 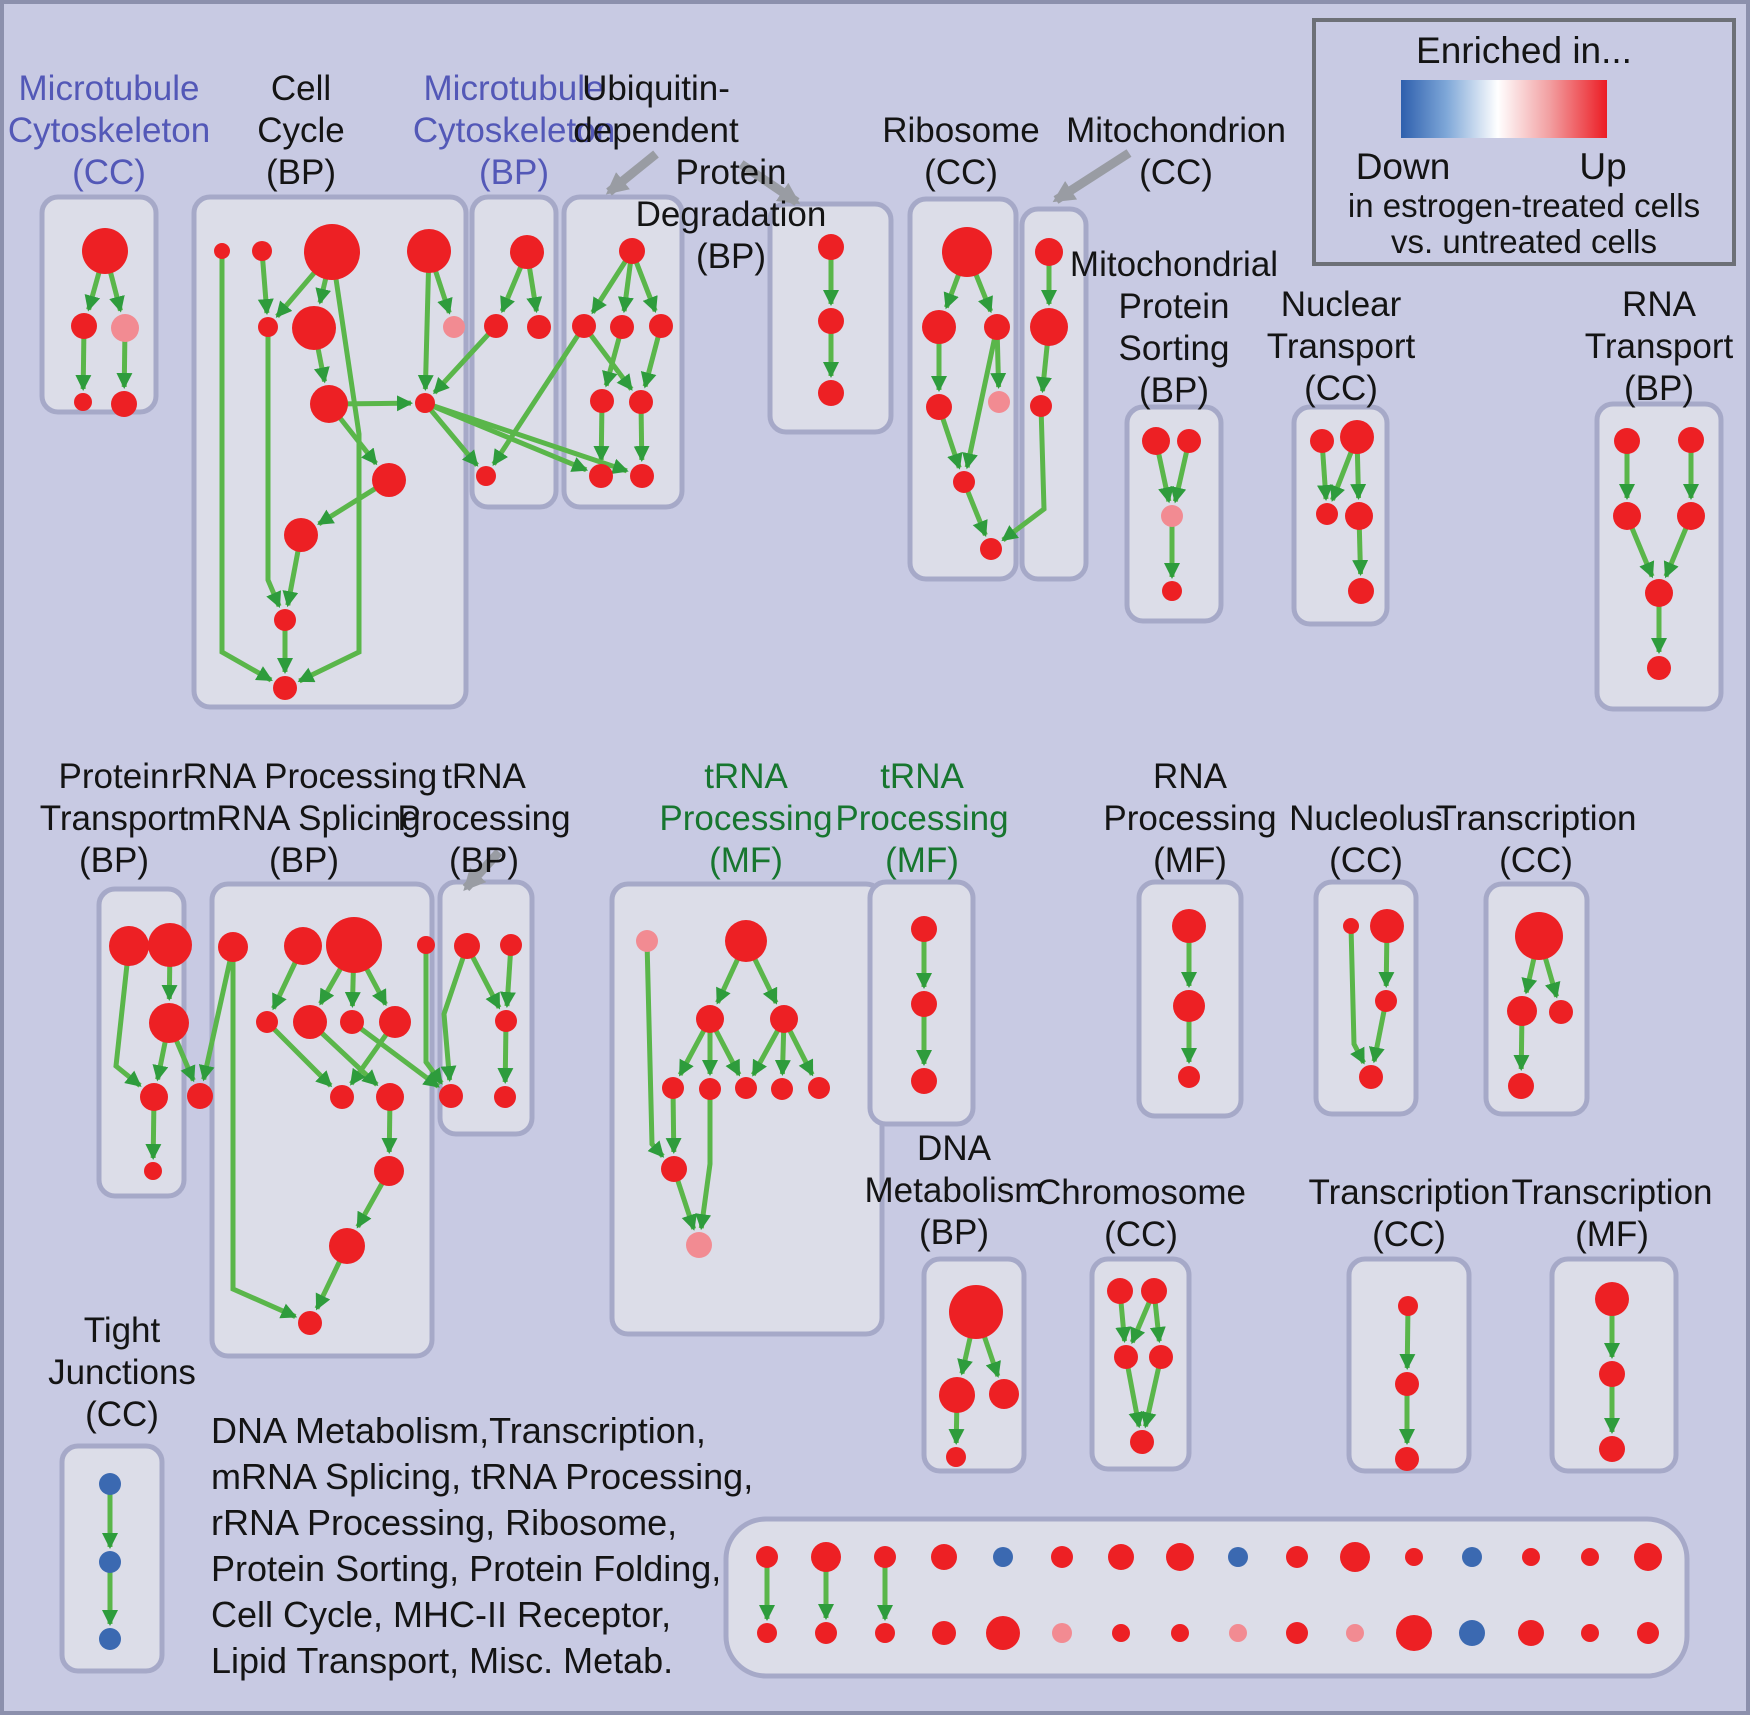 I want to click on go-node-nuc_trans.n4, so click(x=1359, y=516).